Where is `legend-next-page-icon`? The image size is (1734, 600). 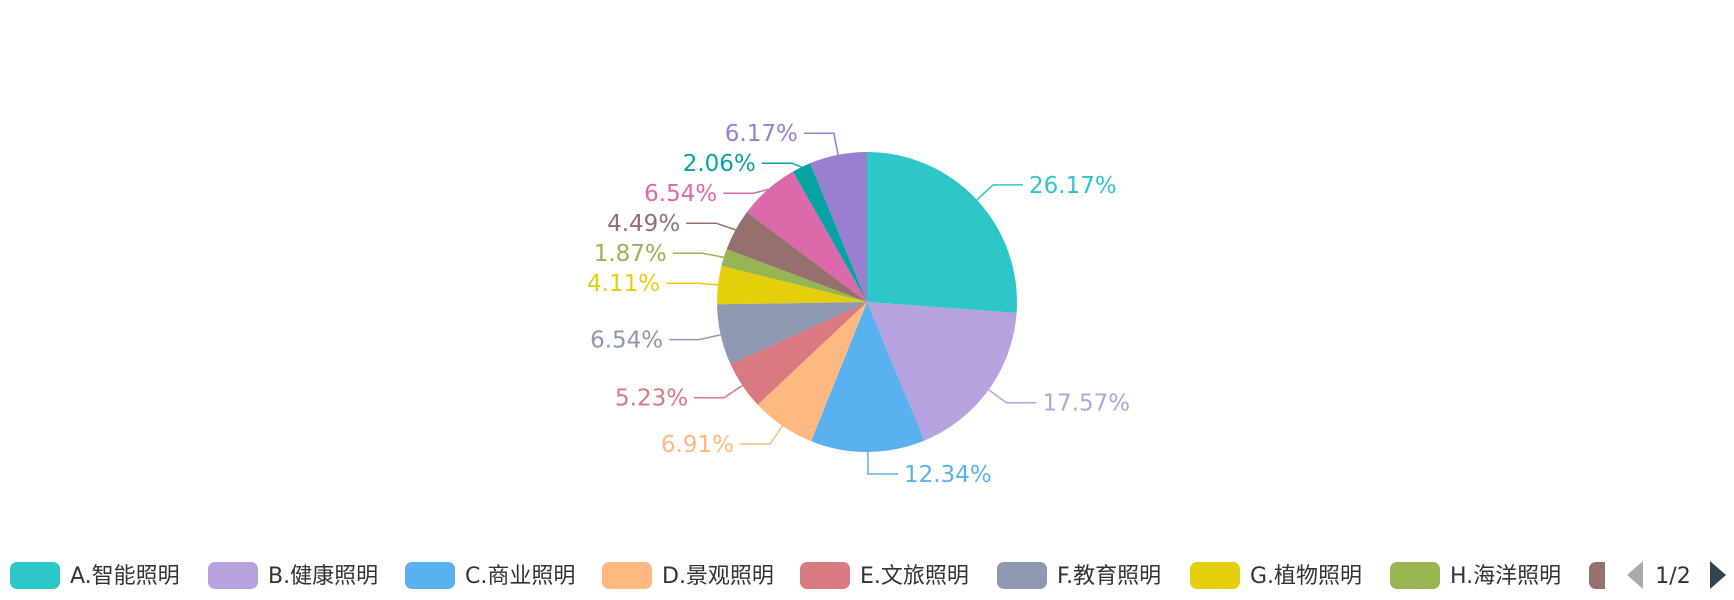
legend-next-page-icon is located at coordinates (1718, 575).